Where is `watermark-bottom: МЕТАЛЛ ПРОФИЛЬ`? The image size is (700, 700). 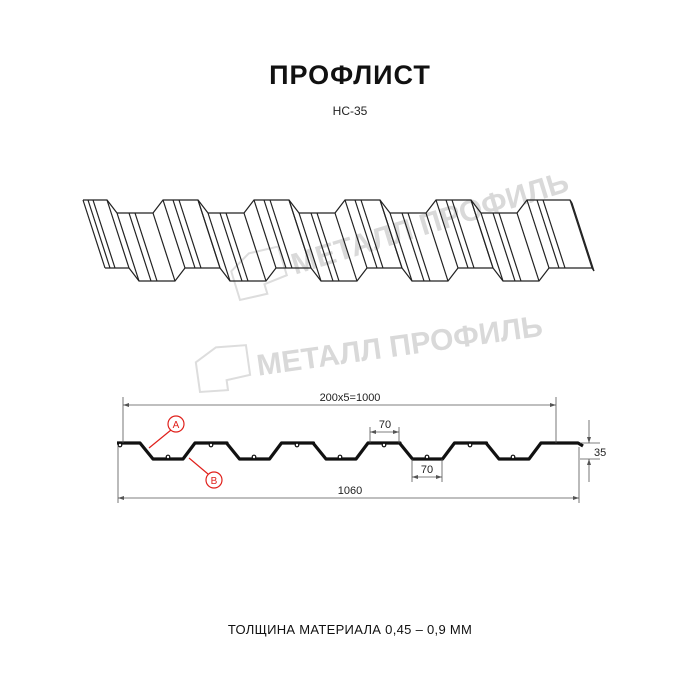 watermark-bottom: МЕТАЛЛ ПРОФИЛЬ is located at coordinates (369, 352).